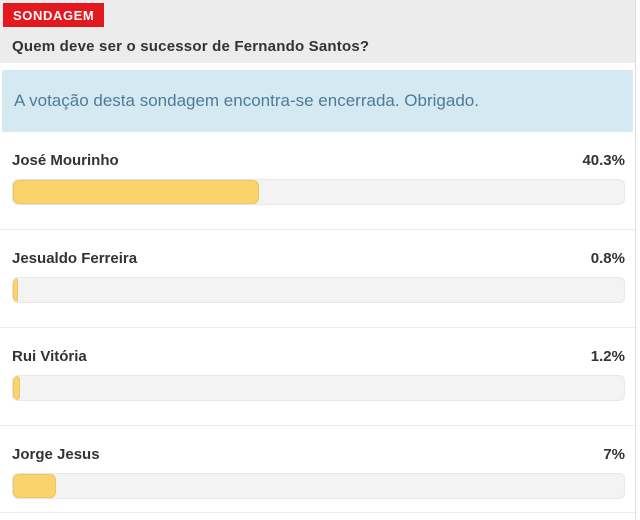  Describe the element at coordinates (318, 258) in the screenshot. I see `option-header: Jesualdo Ferreira 0.8%` at that location.